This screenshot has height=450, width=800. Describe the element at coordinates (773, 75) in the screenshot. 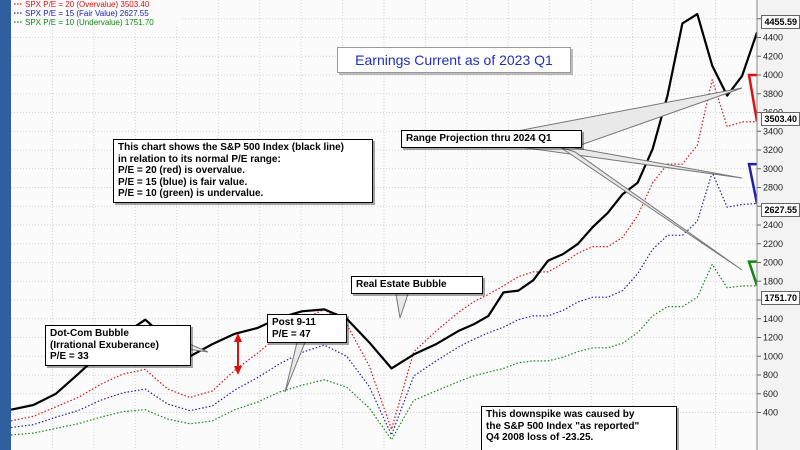

I see `y-tick-label: 4000` at that location.